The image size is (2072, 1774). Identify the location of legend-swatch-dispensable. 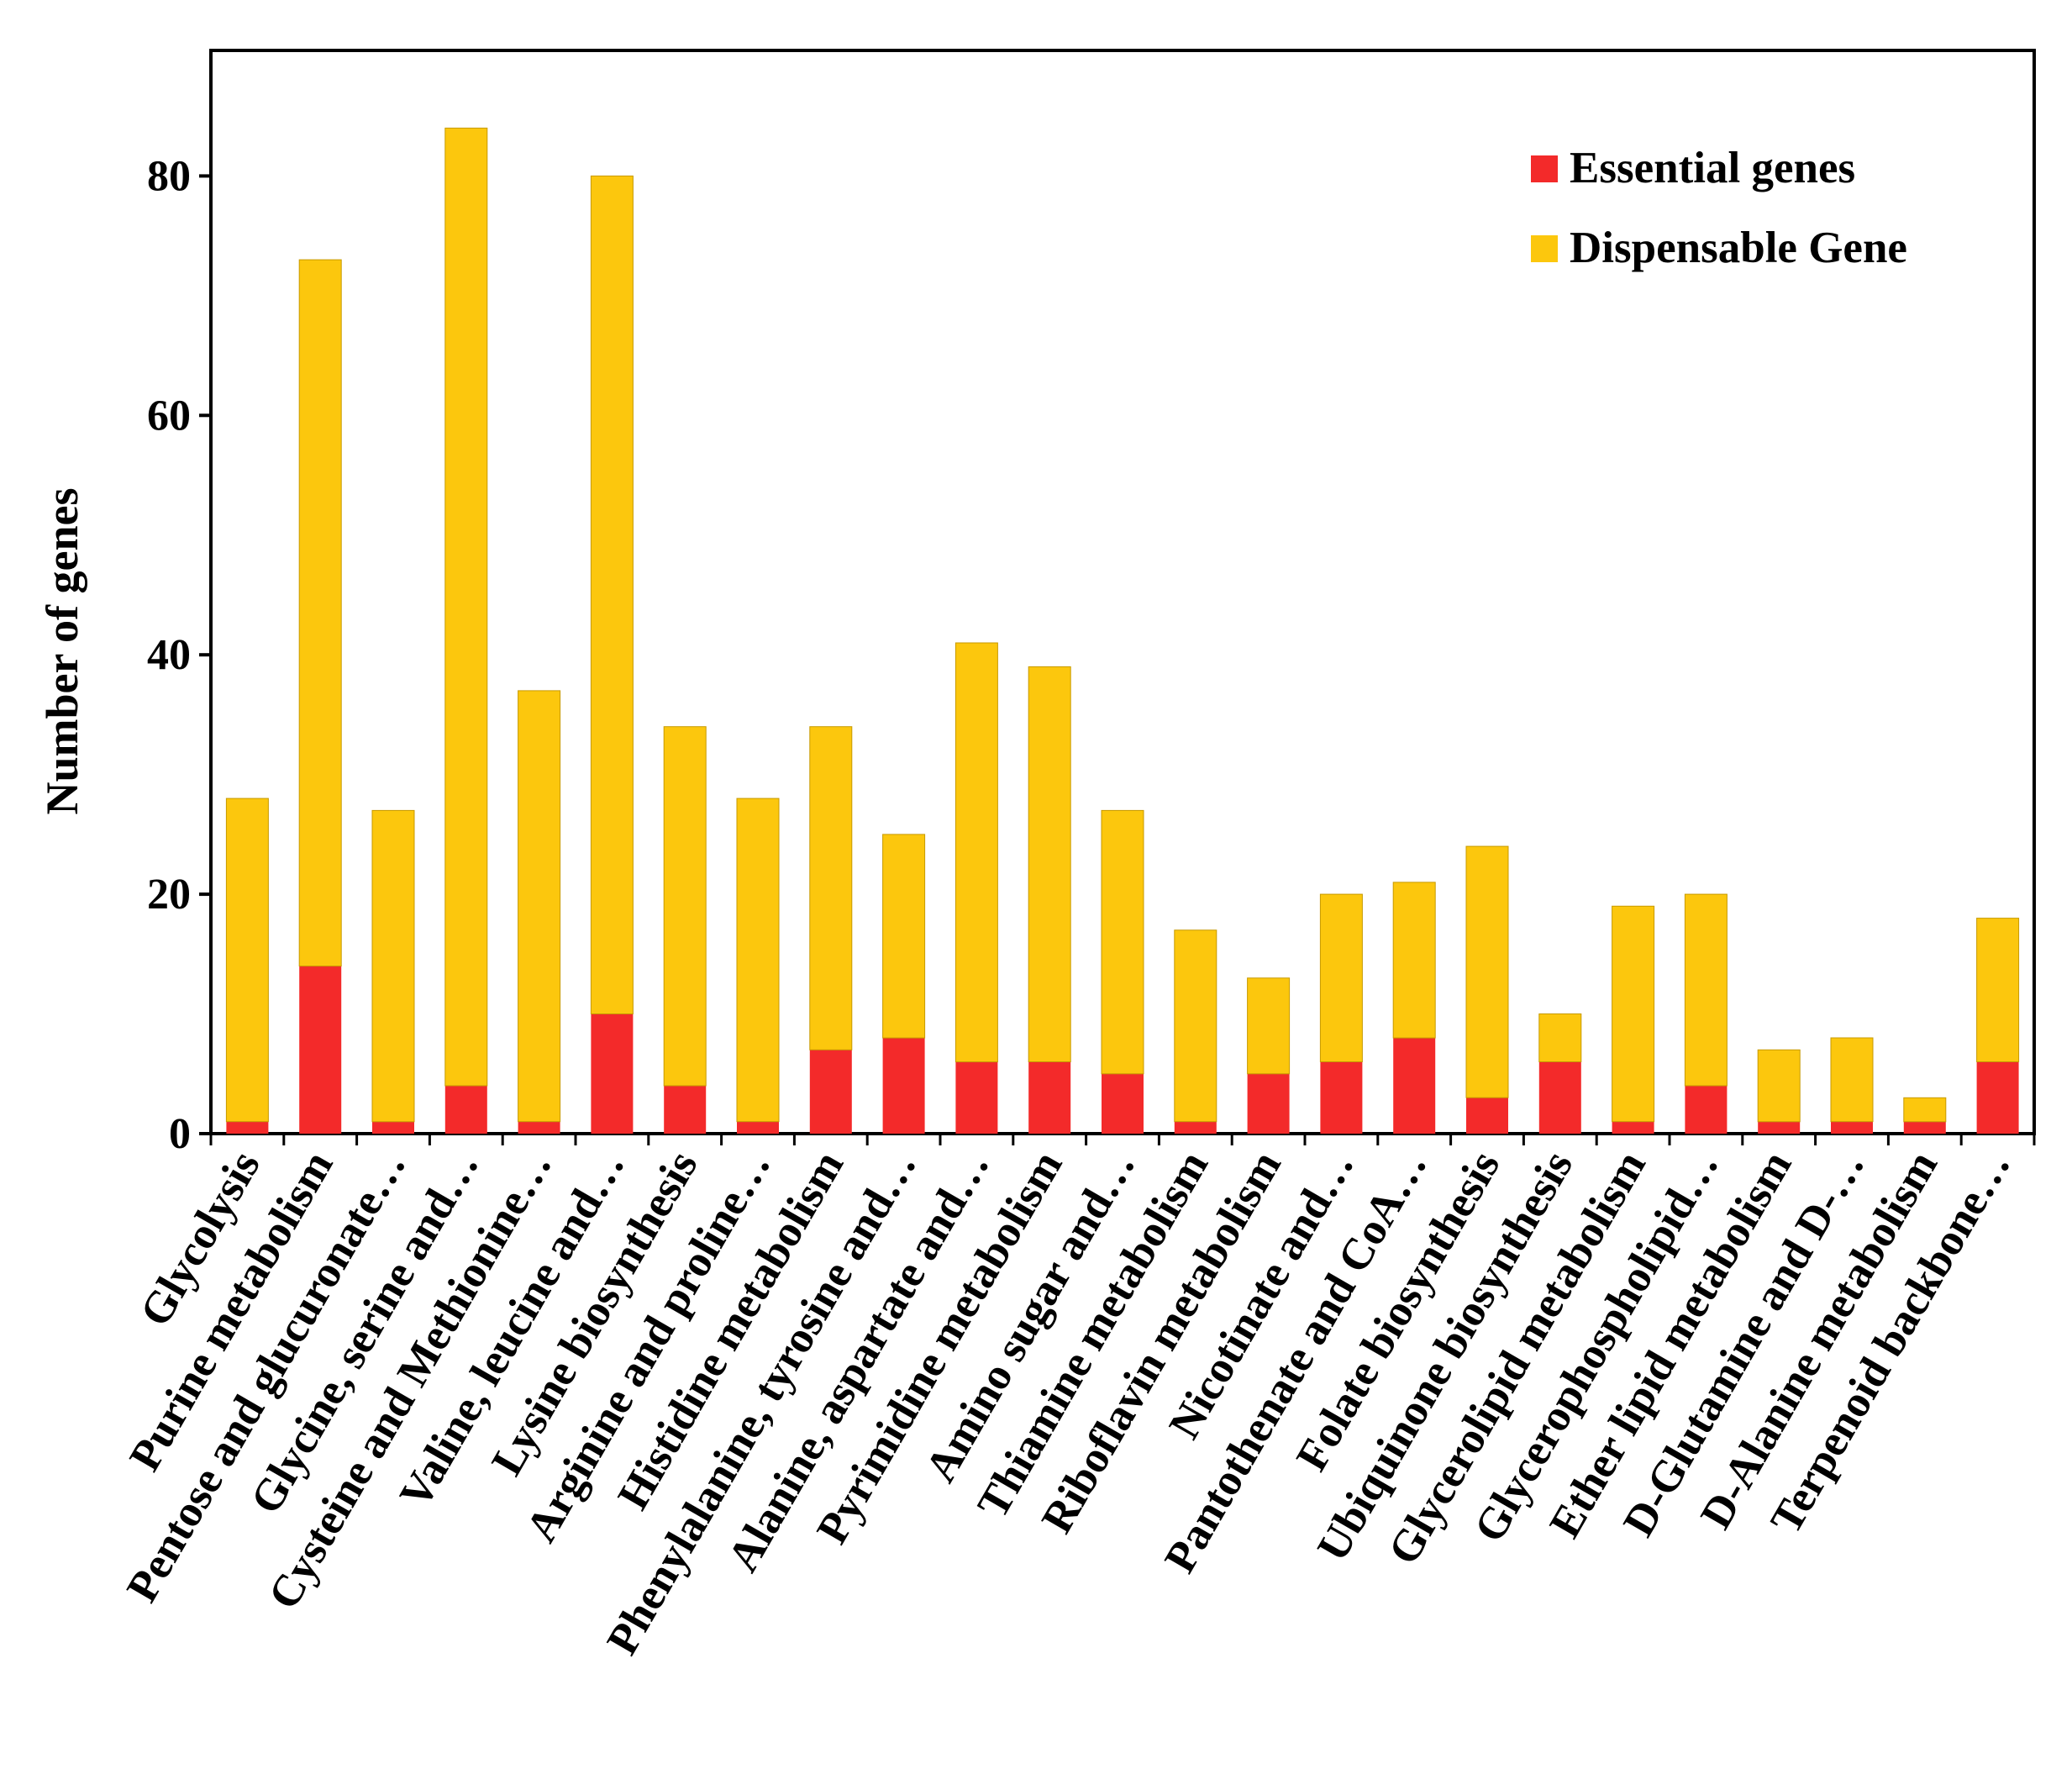
(1544, 248).